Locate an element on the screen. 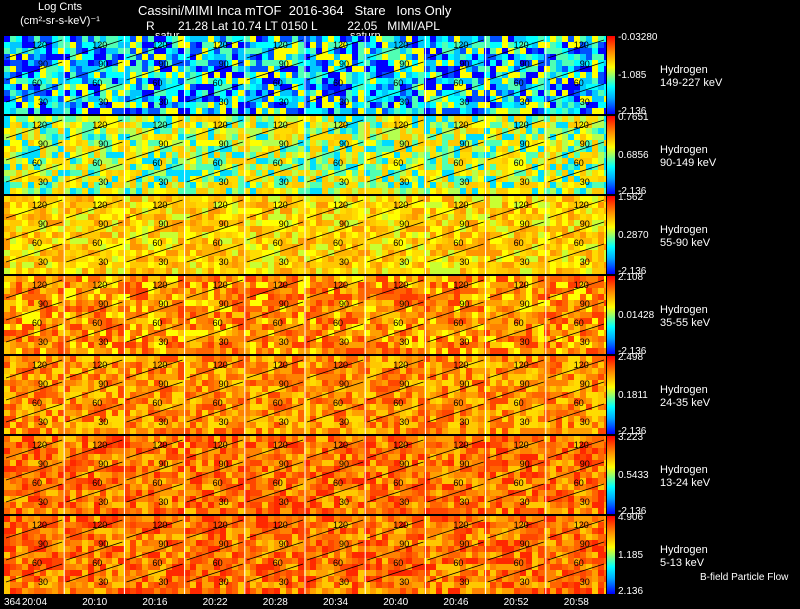 This screenshot has height=609, width=800. units-line1: Log Cnts is located at coordinates (60, 7).